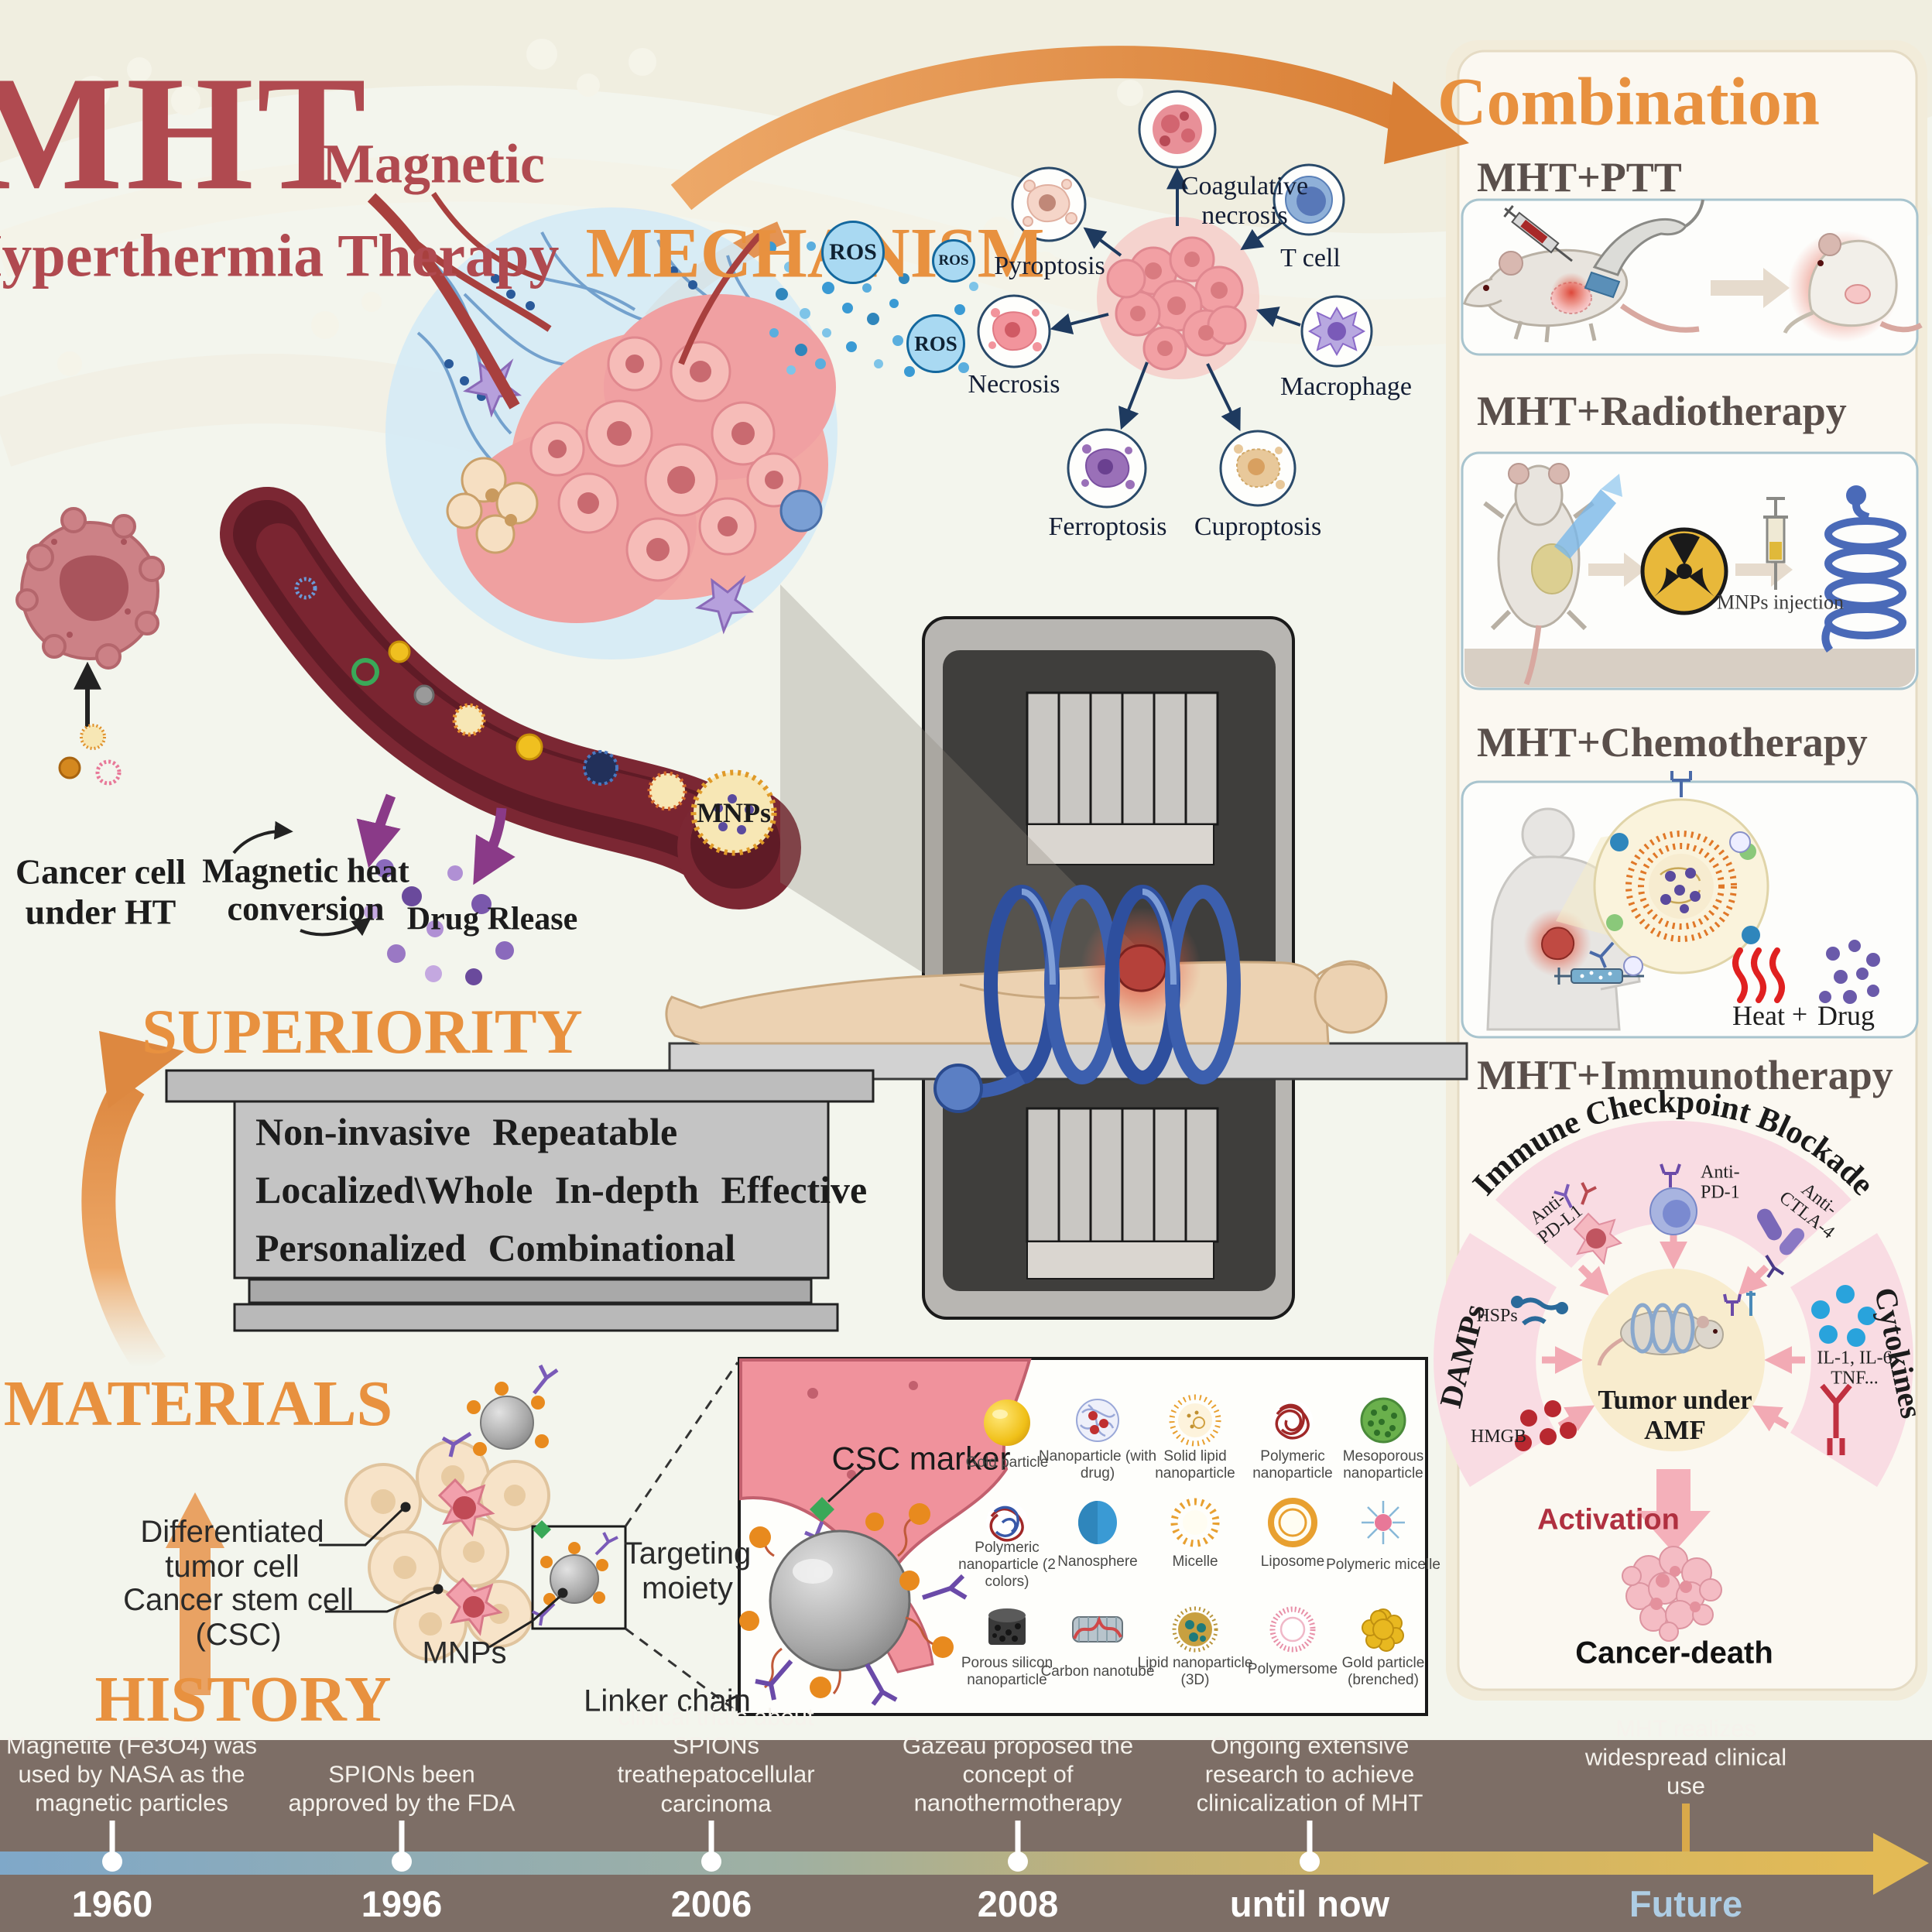  Describe the element at coordinates (1097, 1629) in the screenshot. I see `np-carbon-nanotube` at that location.